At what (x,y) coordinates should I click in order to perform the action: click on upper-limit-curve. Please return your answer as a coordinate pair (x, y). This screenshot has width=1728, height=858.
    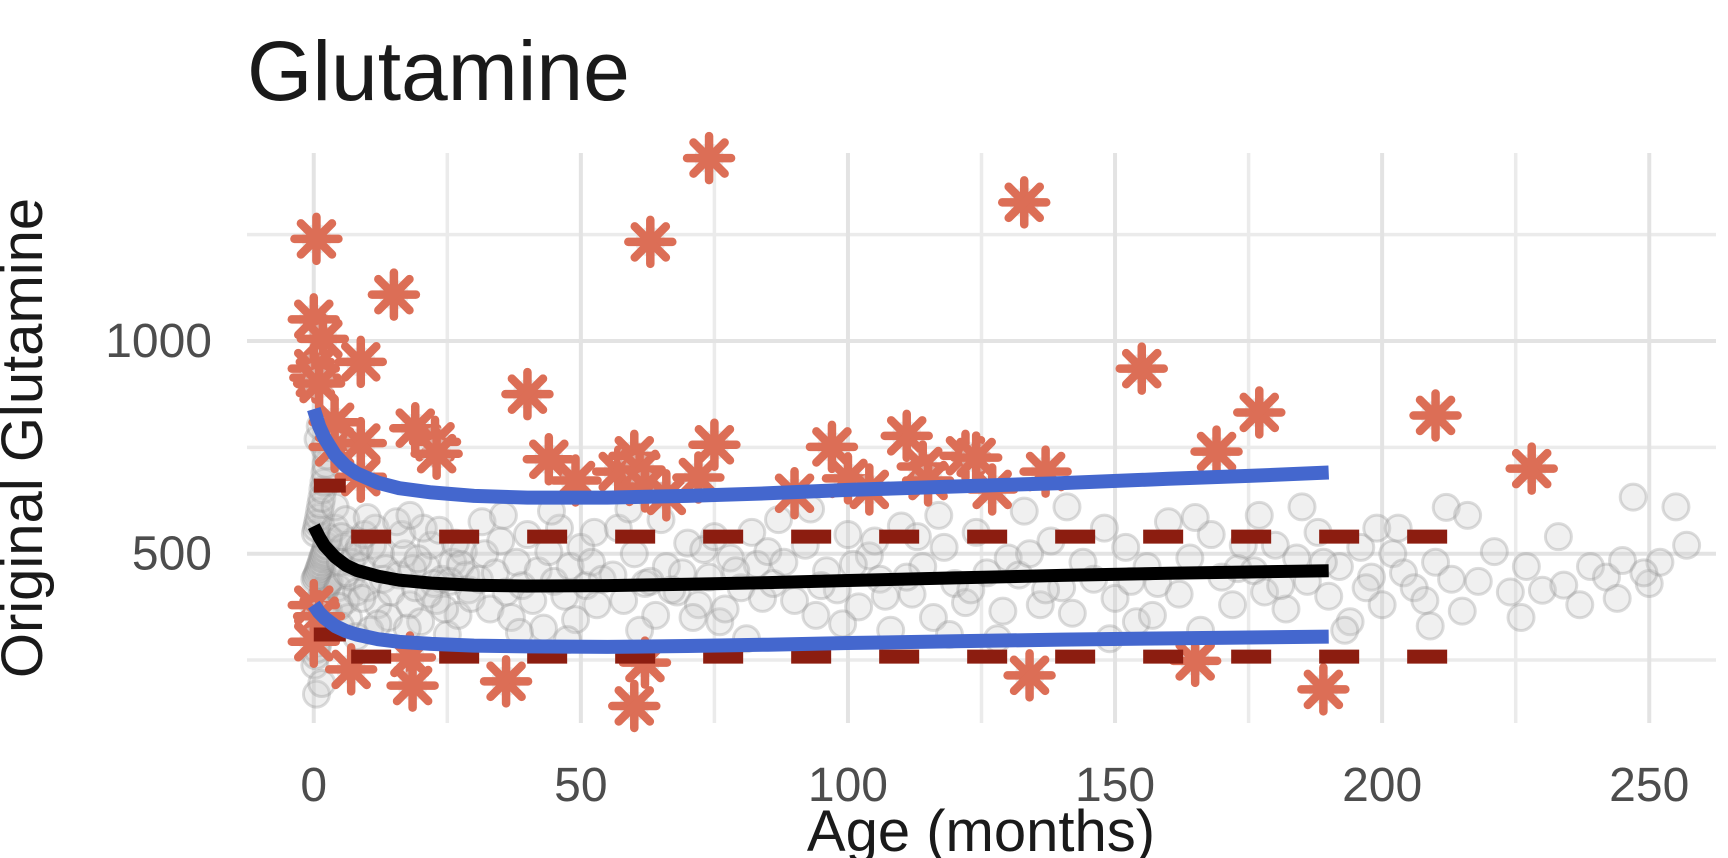
    Looking at the image, I should click on (818, 456).